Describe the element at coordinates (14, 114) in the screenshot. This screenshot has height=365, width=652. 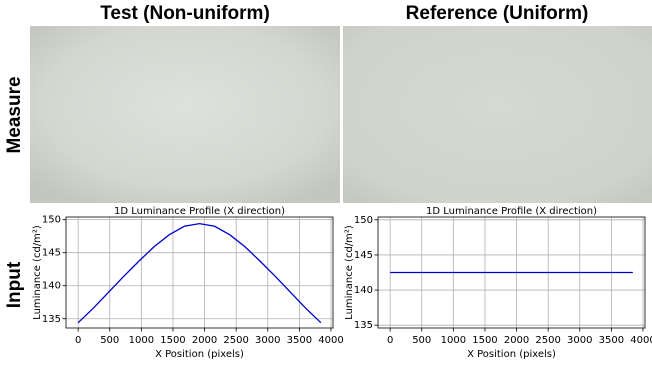
I see `row-label: Measure` at that location.